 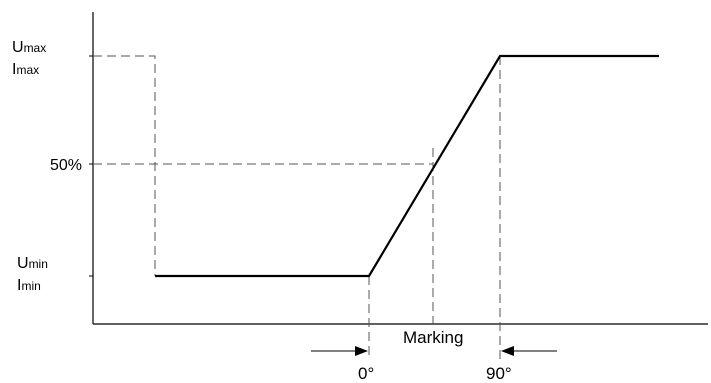 I want to click on x-label-zero-degrees: 0°, so click(x=366, y=373).